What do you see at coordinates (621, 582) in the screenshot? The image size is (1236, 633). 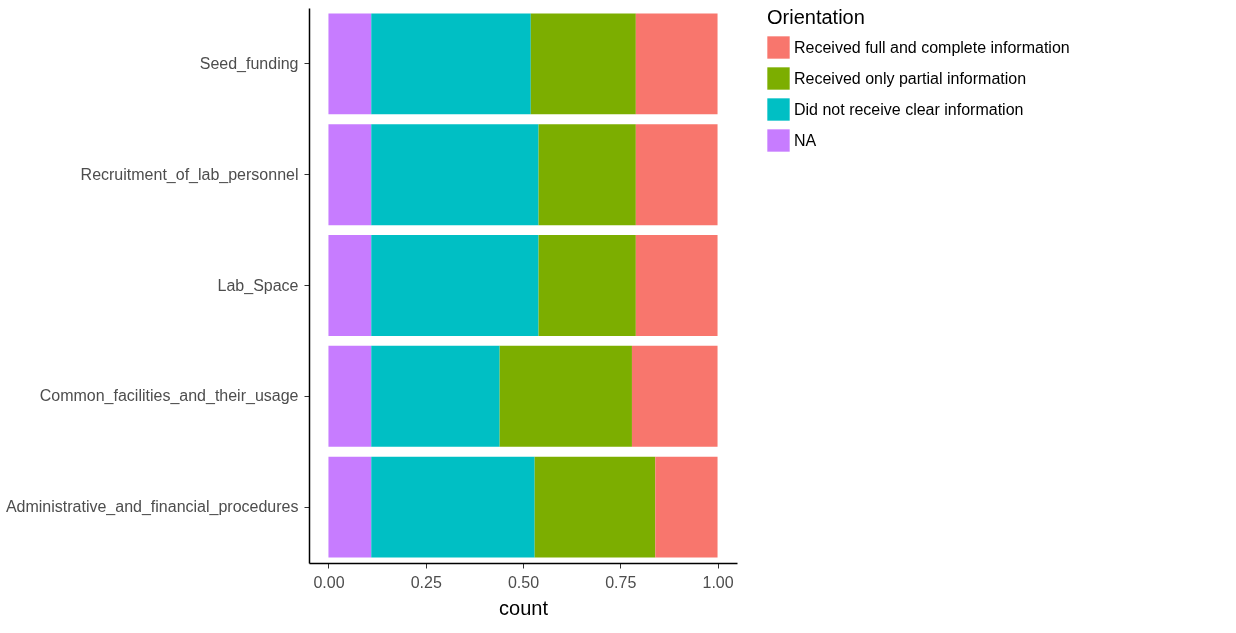 I see `x-tick-label: 0.75` at bounding box center [621, 582].